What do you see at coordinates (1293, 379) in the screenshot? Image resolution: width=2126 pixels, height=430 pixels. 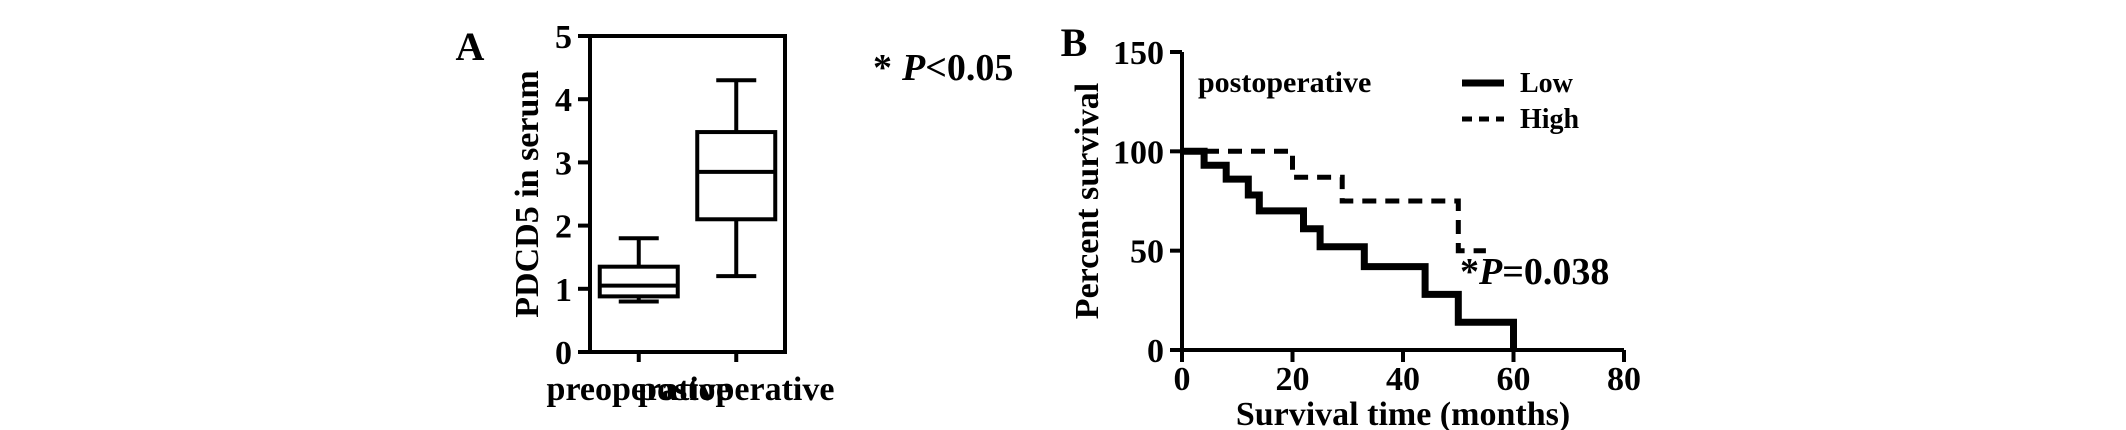 I see `panel-b-x-tick-label: 20` at bounding box center [1293, 379].